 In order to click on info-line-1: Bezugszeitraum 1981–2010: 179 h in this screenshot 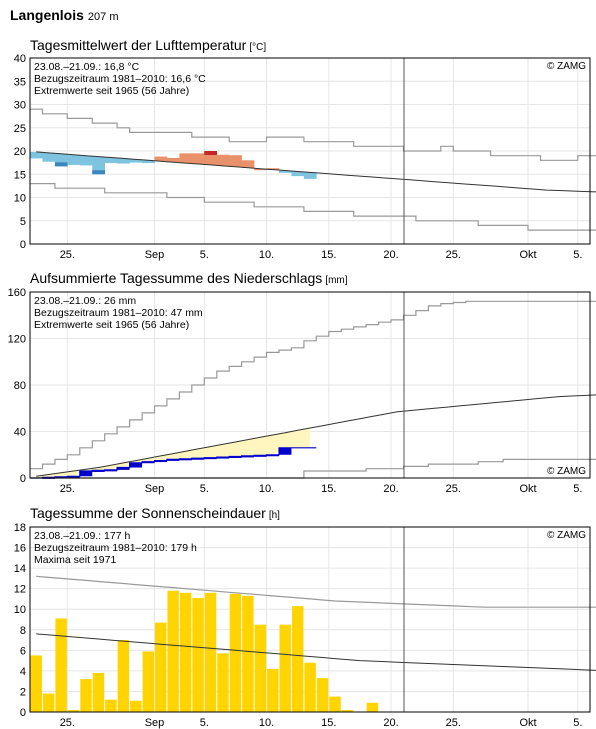, I will do `click(115, 548)`.